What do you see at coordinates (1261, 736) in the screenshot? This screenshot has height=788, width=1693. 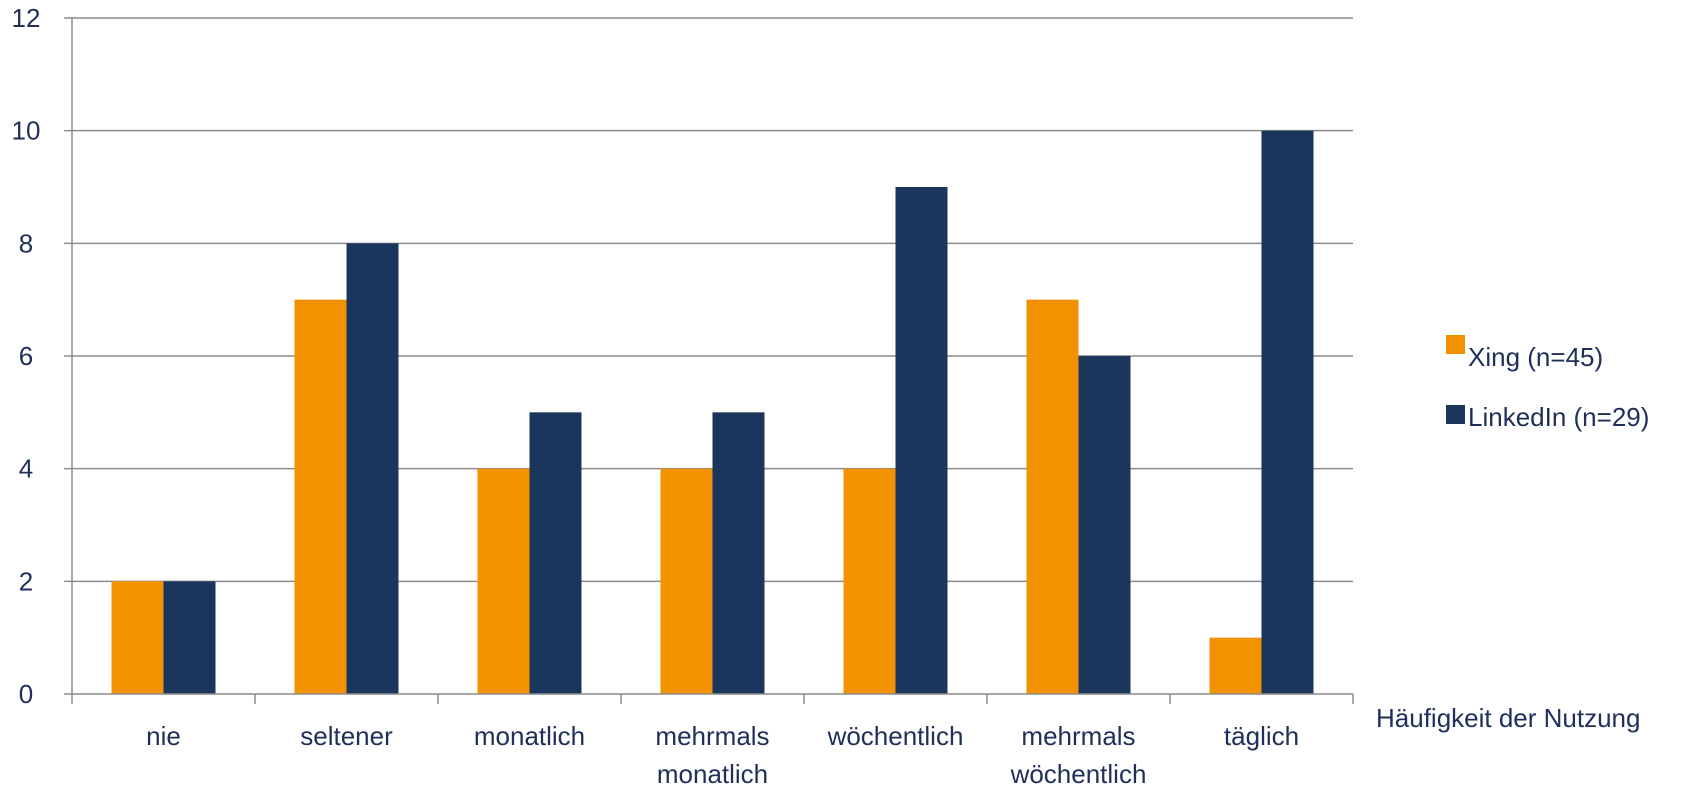 I see `x-tick-label: täglich` at bounding box center [1261, 736].